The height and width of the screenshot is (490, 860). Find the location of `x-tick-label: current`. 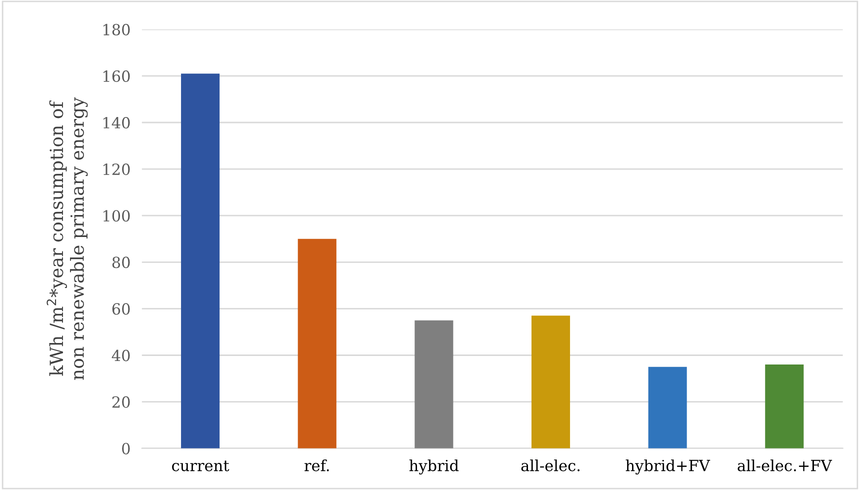

x-tick-label: current is located at coordinates (201, 466).